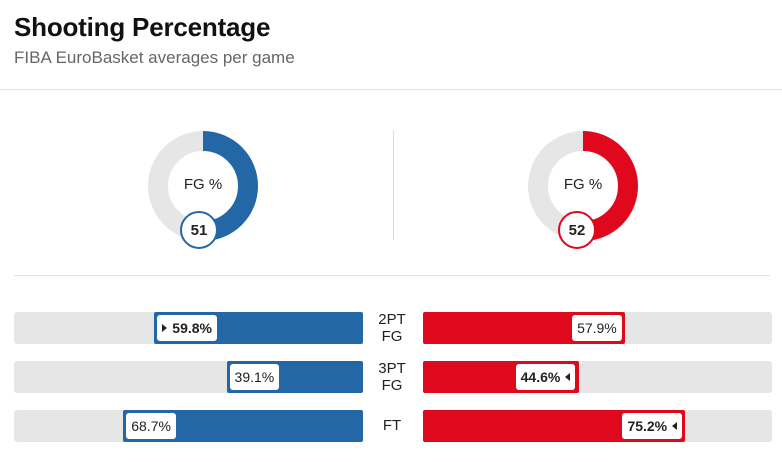 The image size is (782, 462). I want to click on donut-value-badge: 51, so click(199, 230).